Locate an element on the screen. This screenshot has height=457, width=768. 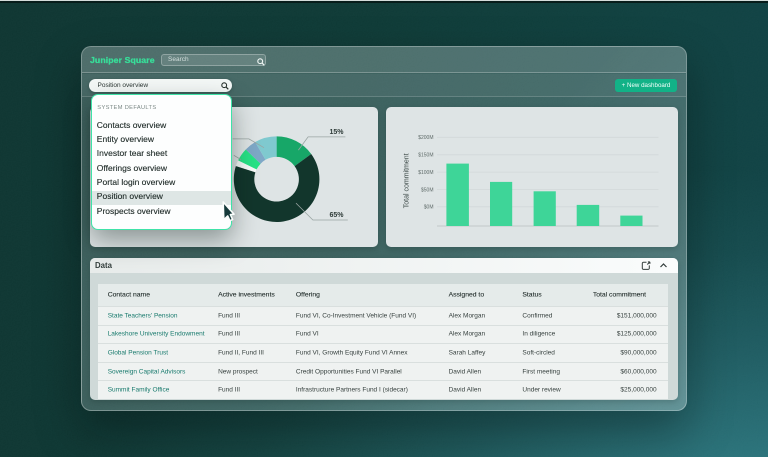
svg-text: 15% is located at coordinates (337, 132).